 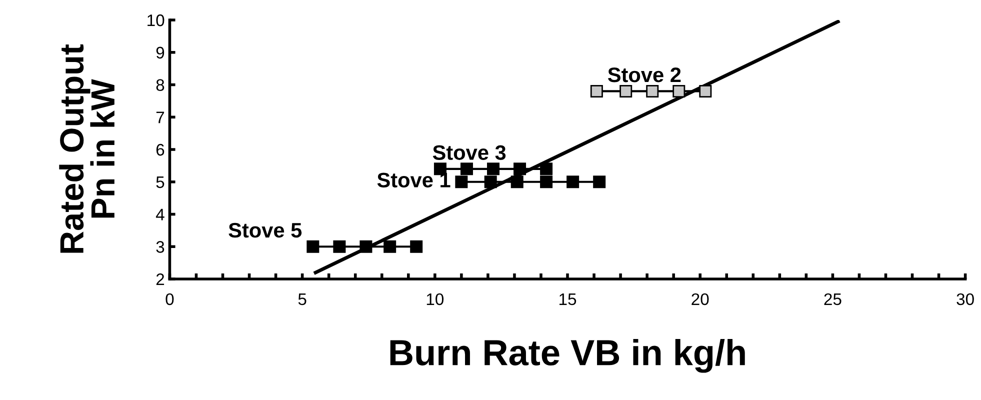 I want to click on y-tick-label: 9, so click(x=160, y=52).